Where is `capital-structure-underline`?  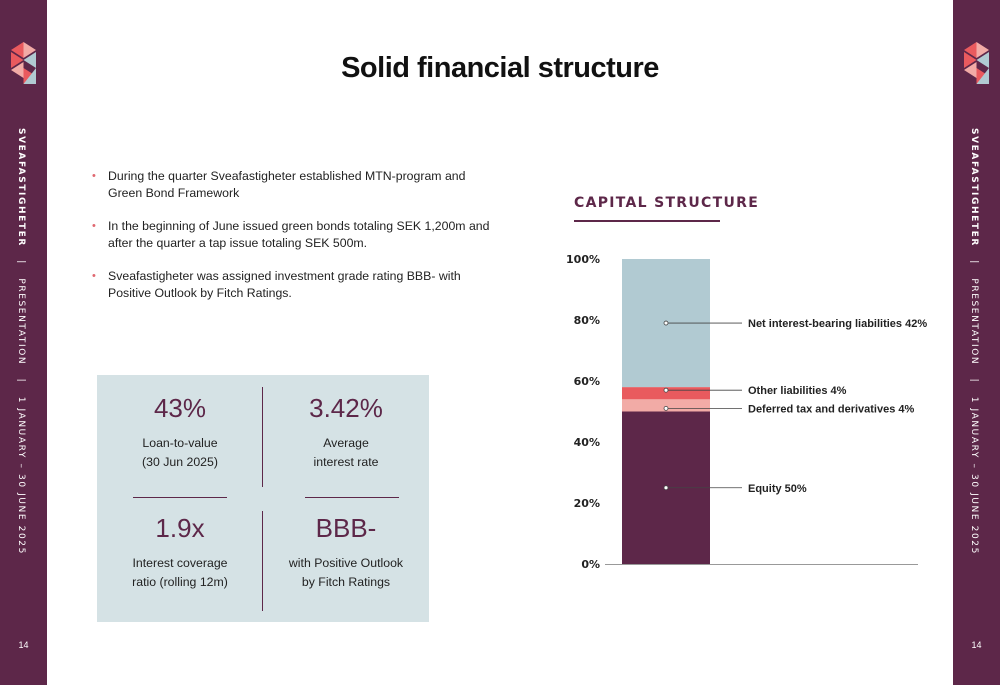
capital-structure-underline is located at coordinates (647, 221).